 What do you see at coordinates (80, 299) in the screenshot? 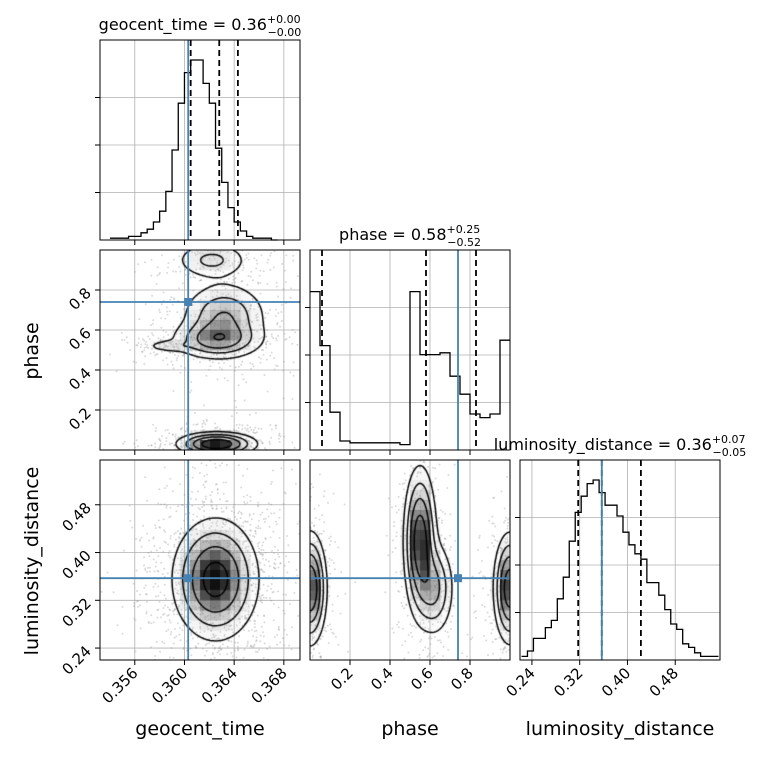
I see `phase-vs-geocent_time-ytick-label: 0.8` at bounding box center [80, 299].